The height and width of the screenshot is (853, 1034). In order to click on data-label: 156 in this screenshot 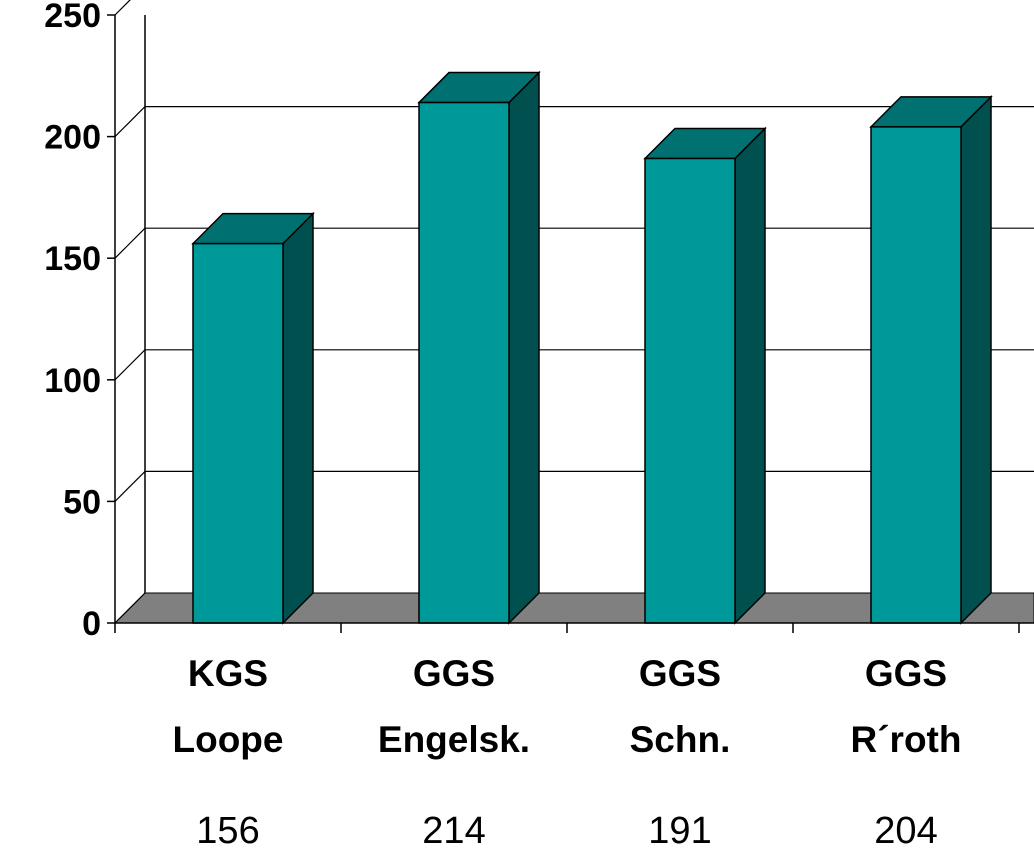, I will do `click(227, 831)`.